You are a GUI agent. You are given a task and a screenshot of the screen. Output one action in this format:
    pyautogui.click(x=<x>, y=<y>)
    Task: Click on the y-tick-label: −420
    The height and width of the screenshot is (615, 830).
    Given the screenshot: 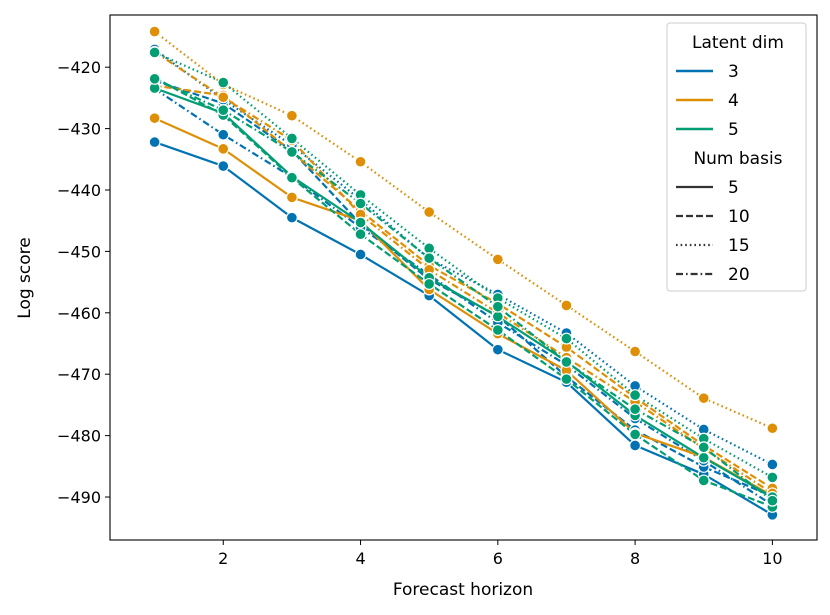 What is the action you would take?
    pyautogui.click(x=79, y=67)
    